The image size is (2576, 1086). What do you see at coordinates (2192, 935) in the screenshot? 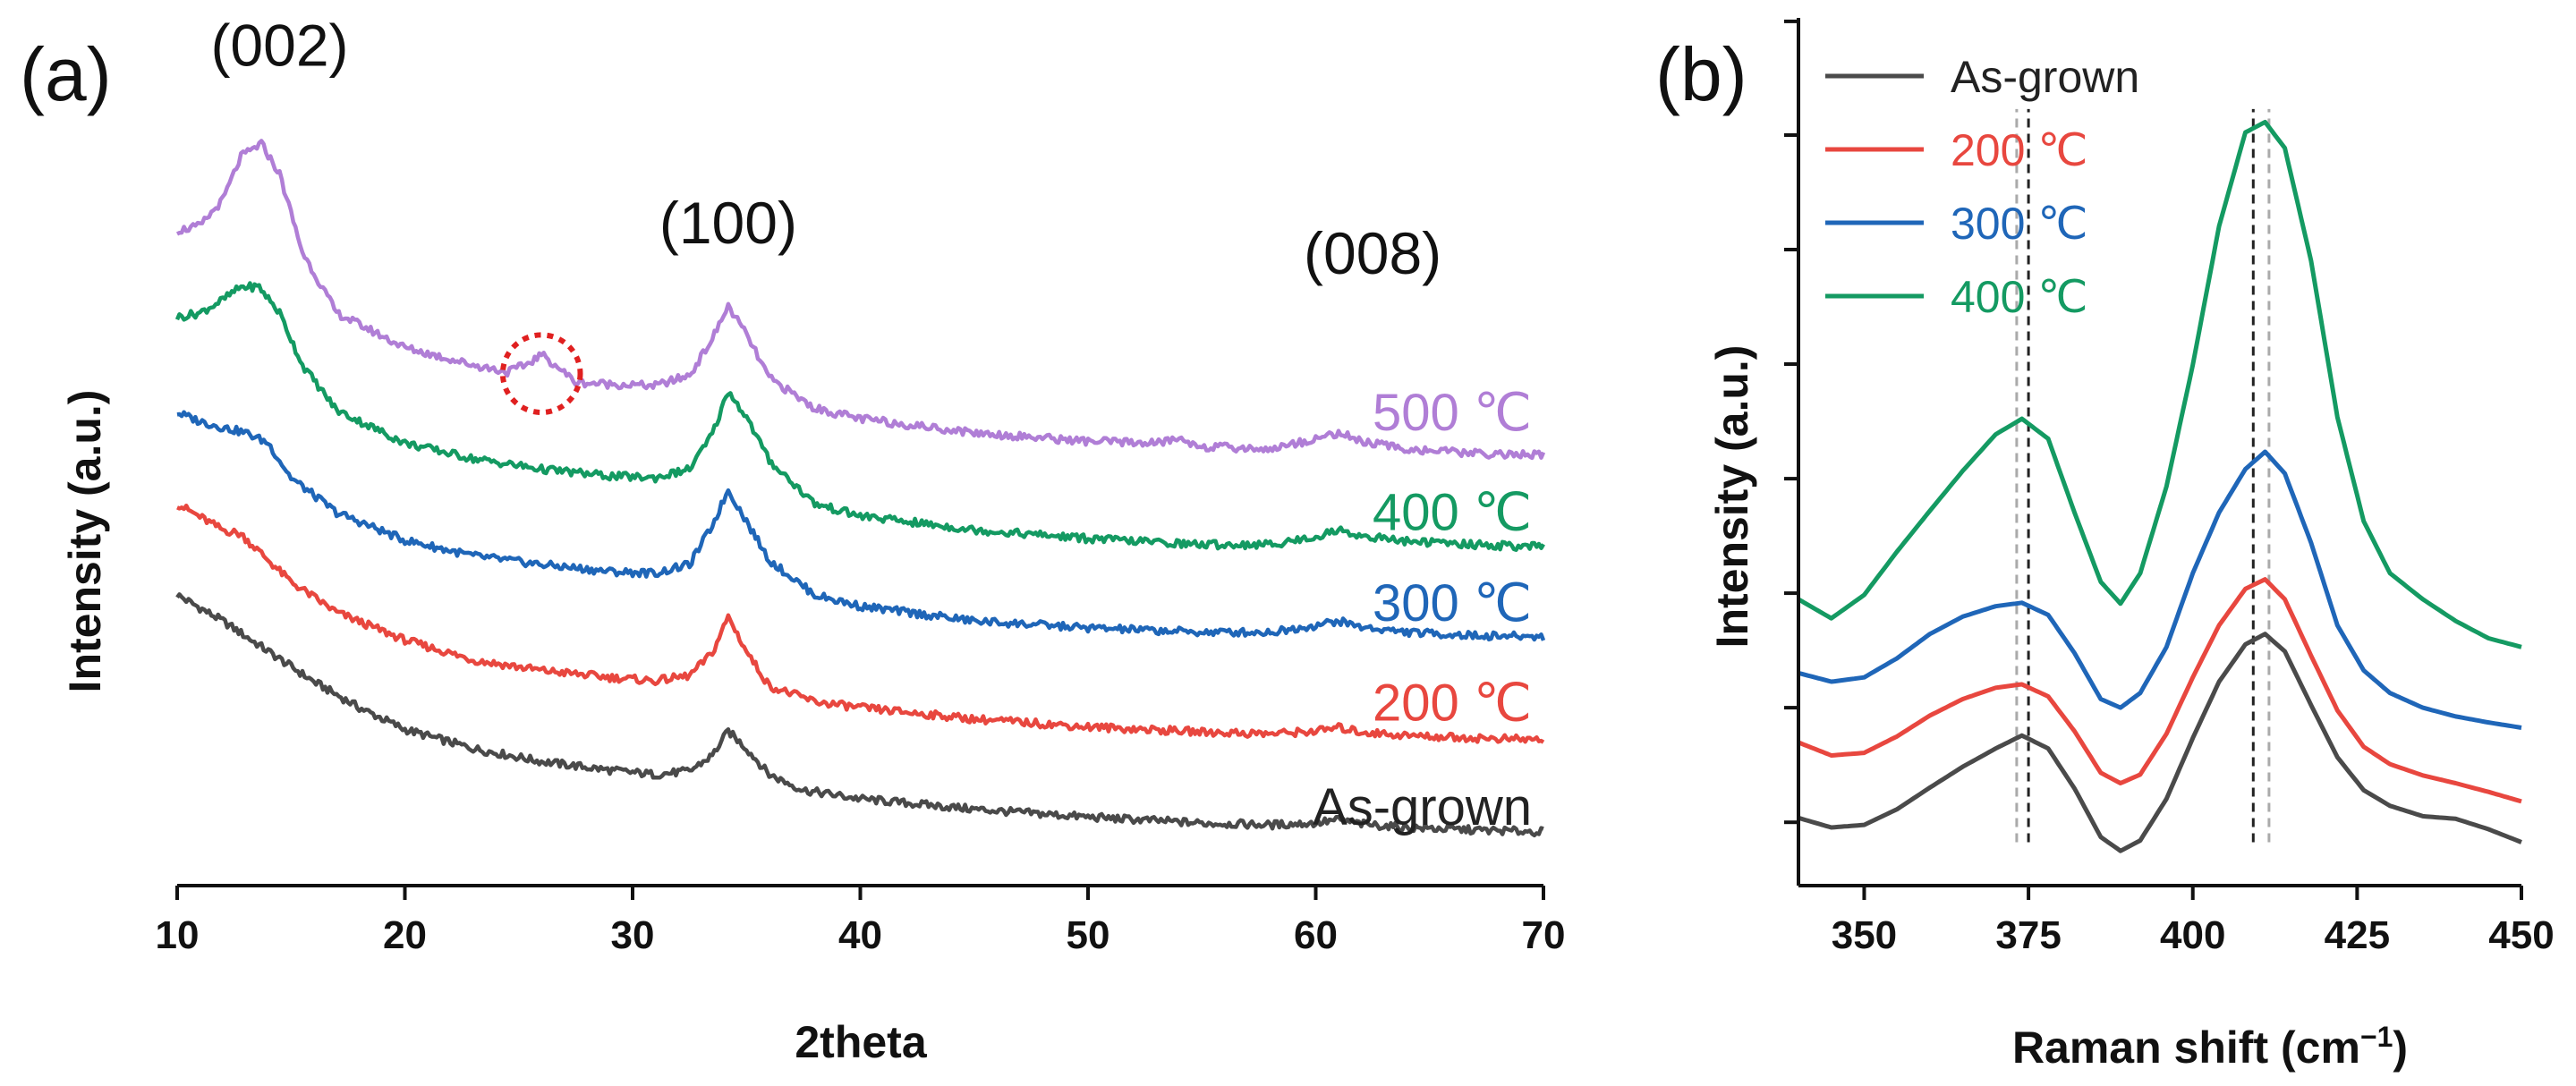
I see `raman-x-tick-label-2: 400` at bounding box center [2192, 935].